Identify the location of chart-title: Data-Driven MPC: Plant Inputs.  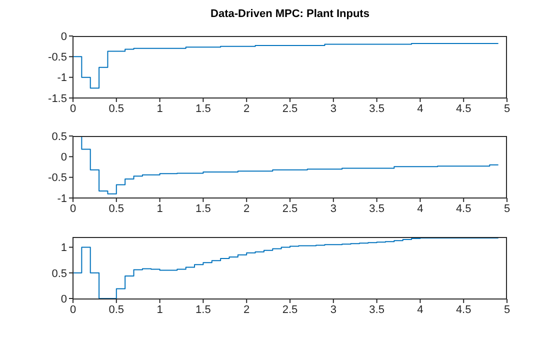
(290, 14).